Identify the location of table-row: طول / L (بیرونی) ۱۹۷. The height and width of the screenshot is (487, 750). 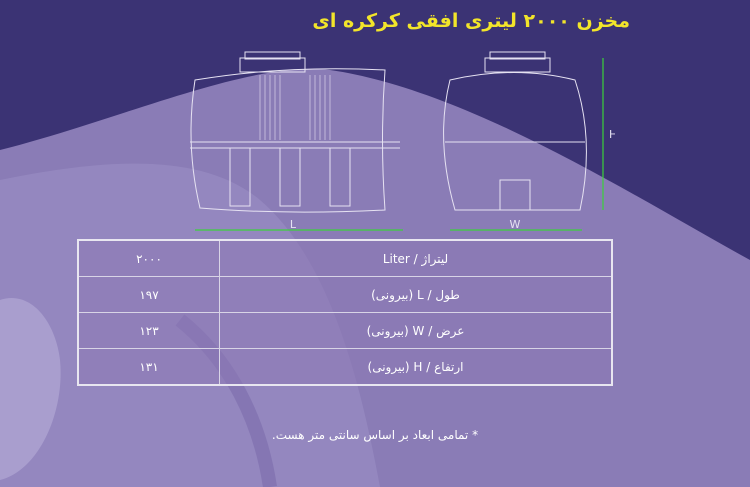
(345, 294).